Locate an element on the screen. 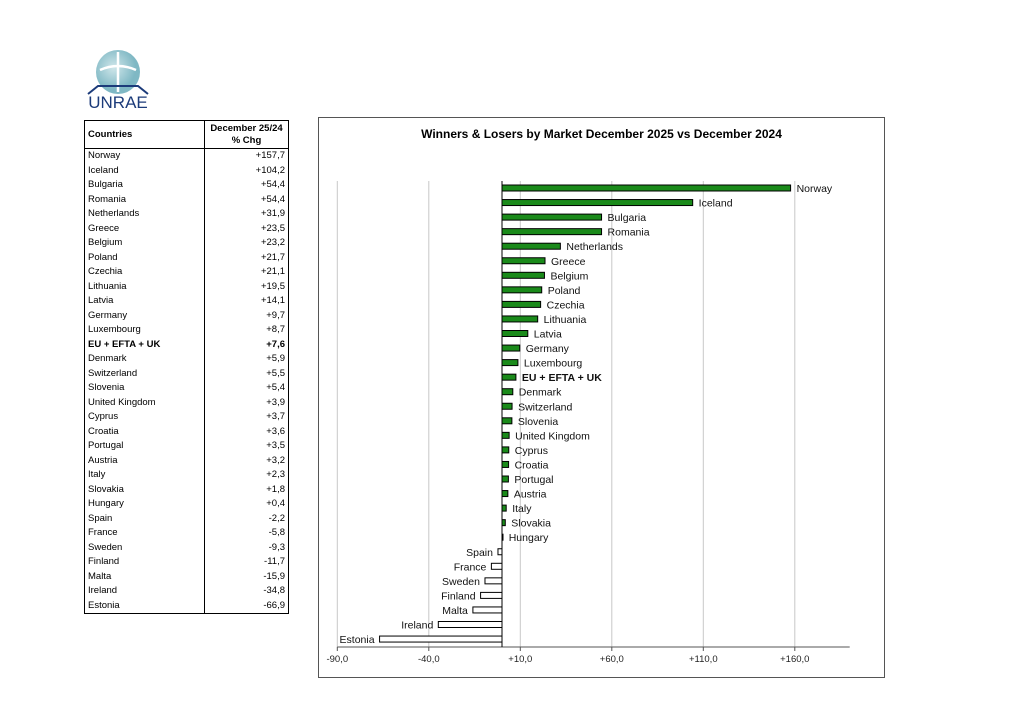 The width and height of the screenshot is (1024, 724). change-cell: +8,7 is located at coordinates (275, 329).